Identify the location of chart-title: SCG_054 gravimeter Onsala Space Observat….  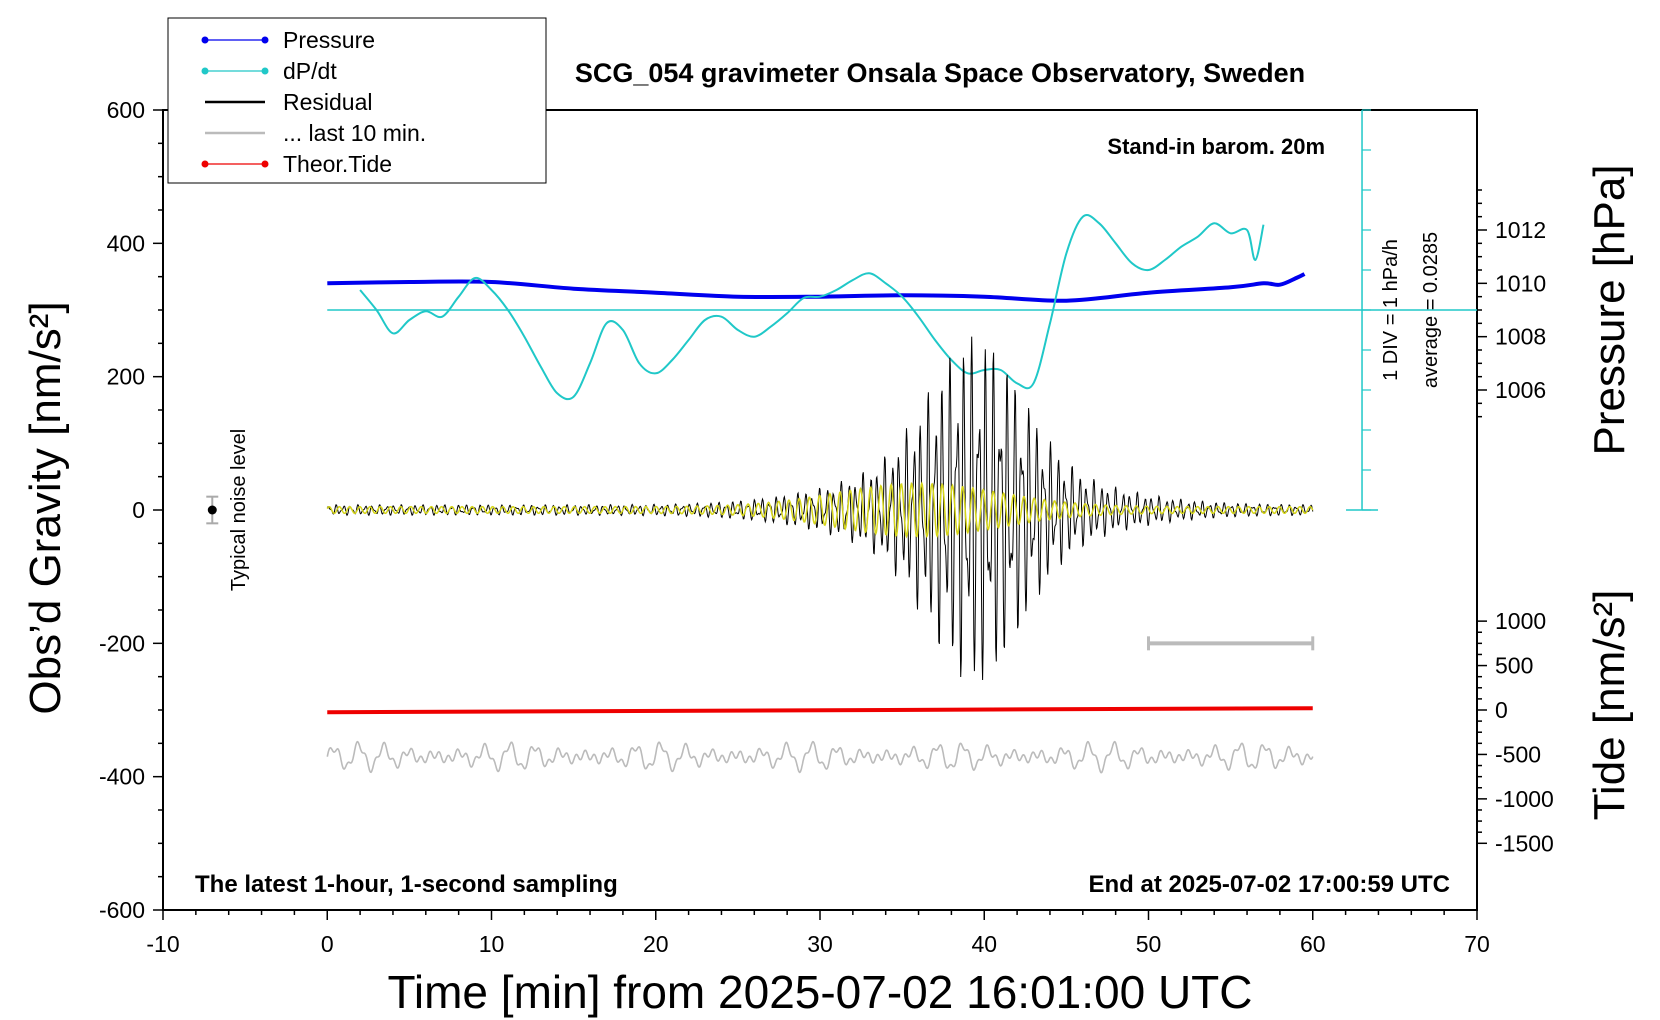
(940, 73).